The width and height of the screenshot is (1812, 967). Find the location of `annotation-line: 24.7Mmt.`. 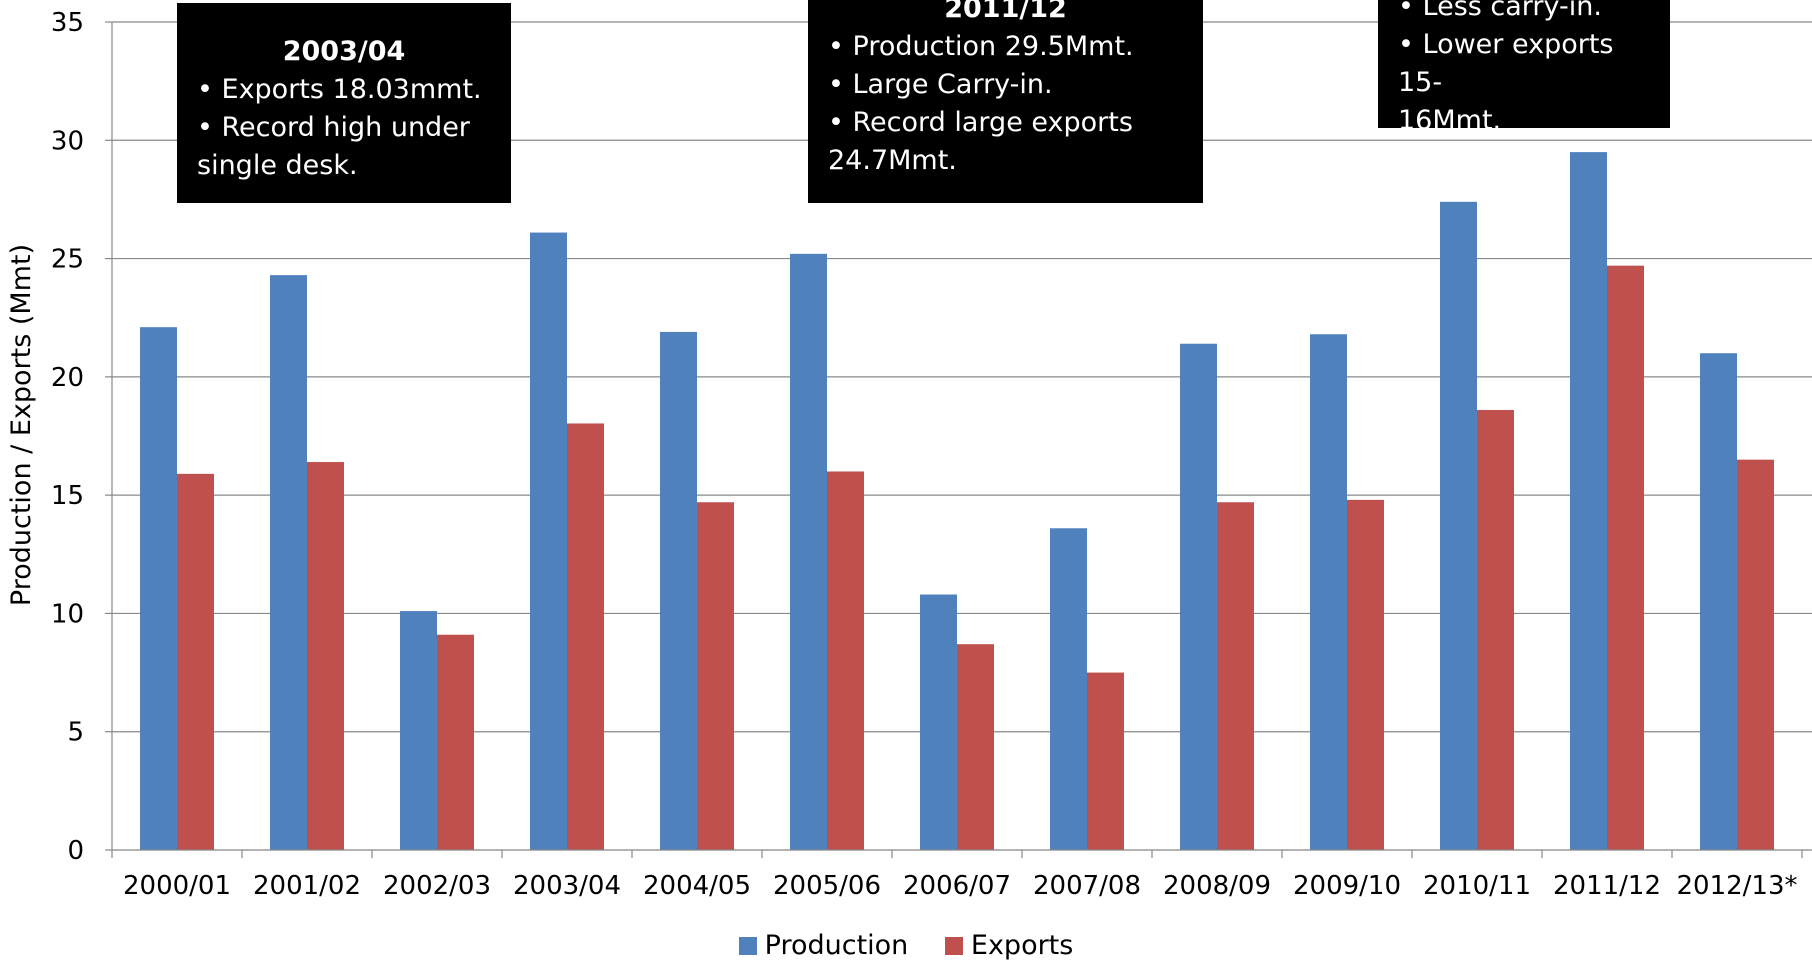

annotation-line: 24.7Mmt. is located at coordinates (892, 160).